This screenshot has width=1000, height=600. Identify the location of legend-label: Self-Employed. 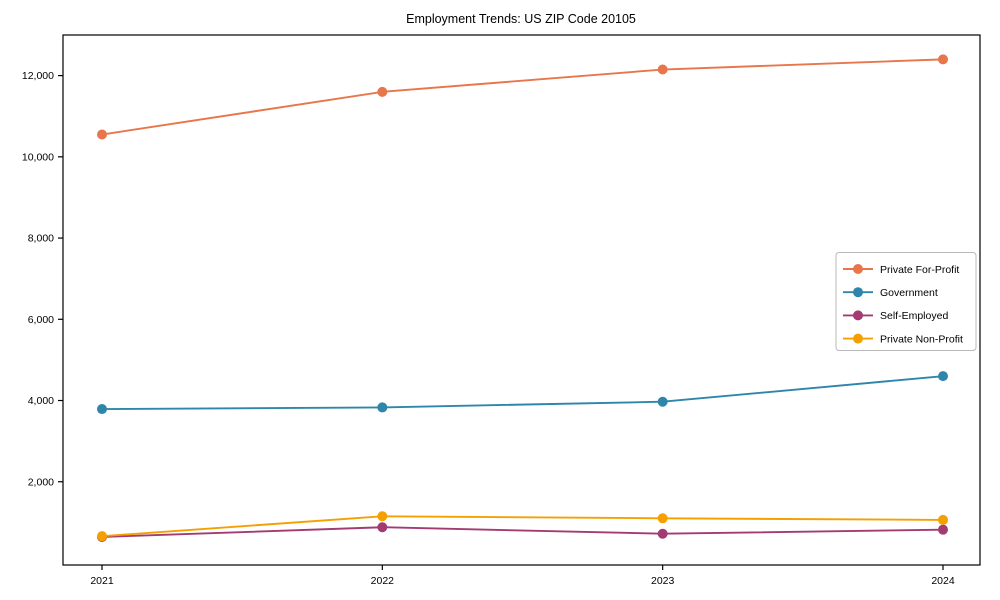
(914, 316).